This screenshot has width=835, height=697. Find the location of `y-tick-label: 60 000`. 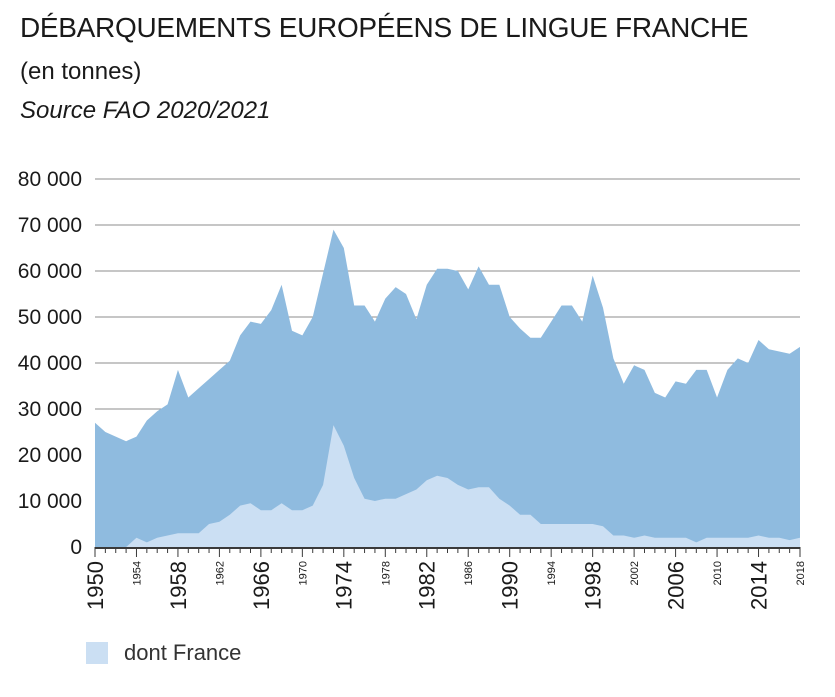

y-tick-label: 60 000 is located at coordinates (50, 271).